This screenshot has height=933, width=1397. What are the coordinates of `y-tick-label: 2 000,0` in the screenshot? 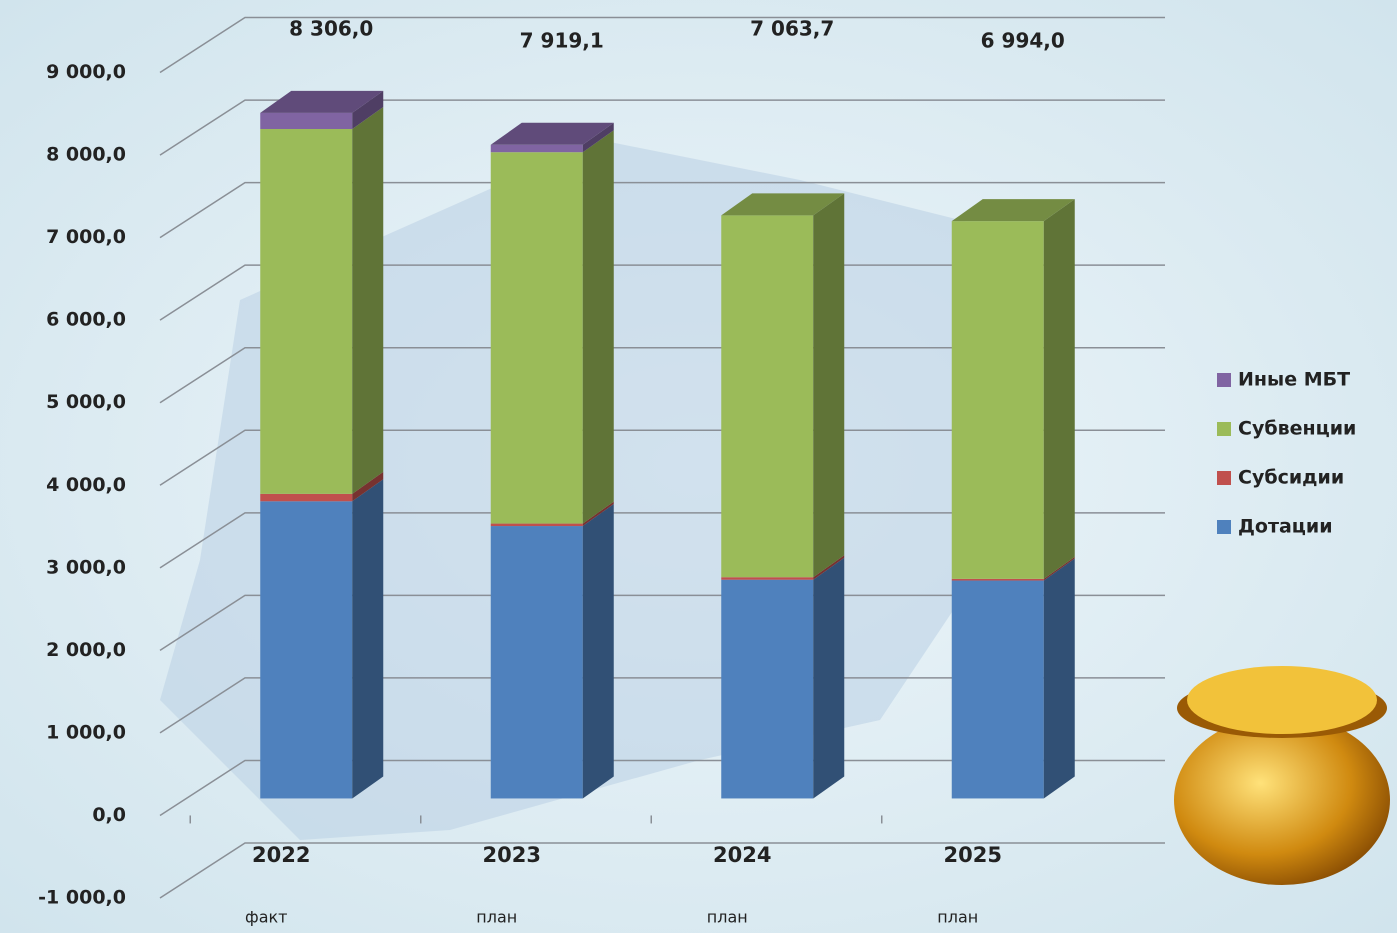 It's located at (86, 650).